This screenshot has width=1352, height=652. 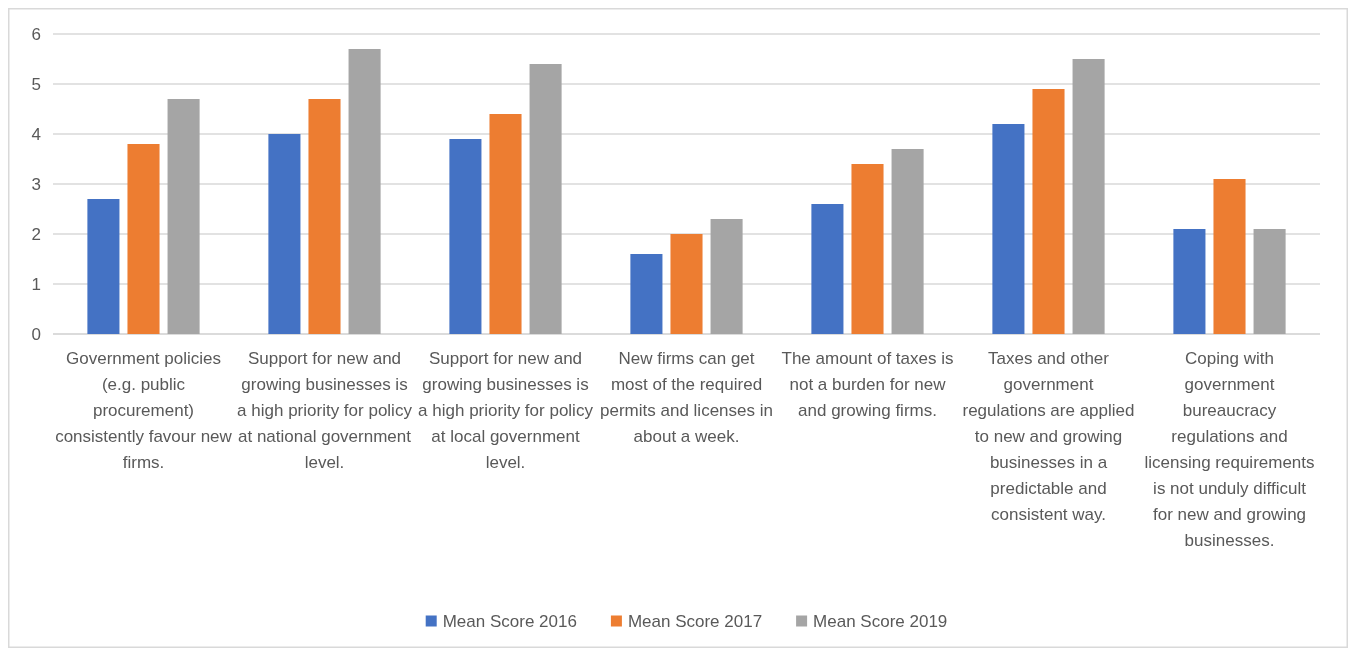 I want to click on x-tick-label: Government policies (e.g. public procurement) consistently favour new firms., so click(x=144, y=410).